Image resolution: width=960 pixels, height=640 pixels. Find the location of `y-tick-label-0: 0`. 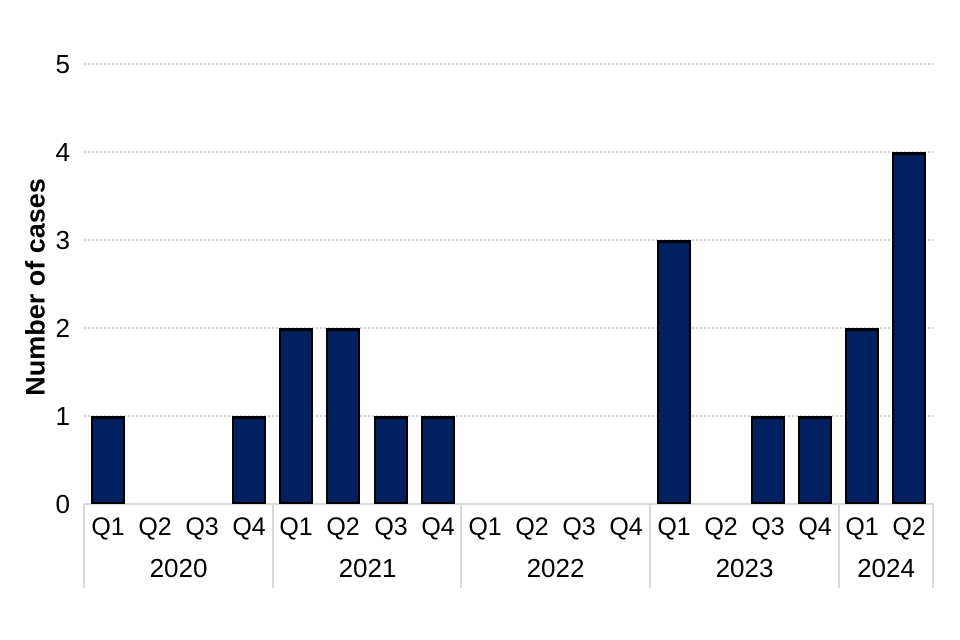

y-tick-label-0: 0 is located at coordinates (62, 504).